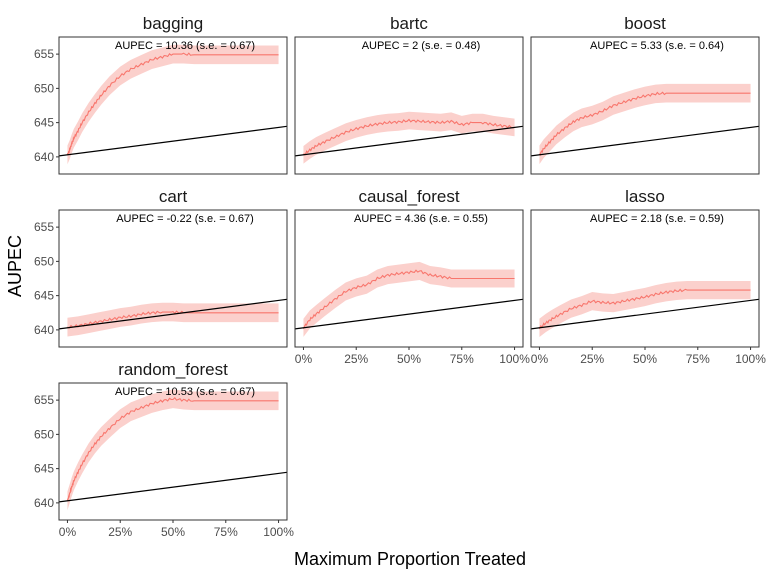 This screenshot has height=581, width=768. Describe the element at coordinates (421, 219) in the screenshot. I see `annotation-causal_forest: AUPEC = 4.36 (s.e. = 0.55)` at that location.